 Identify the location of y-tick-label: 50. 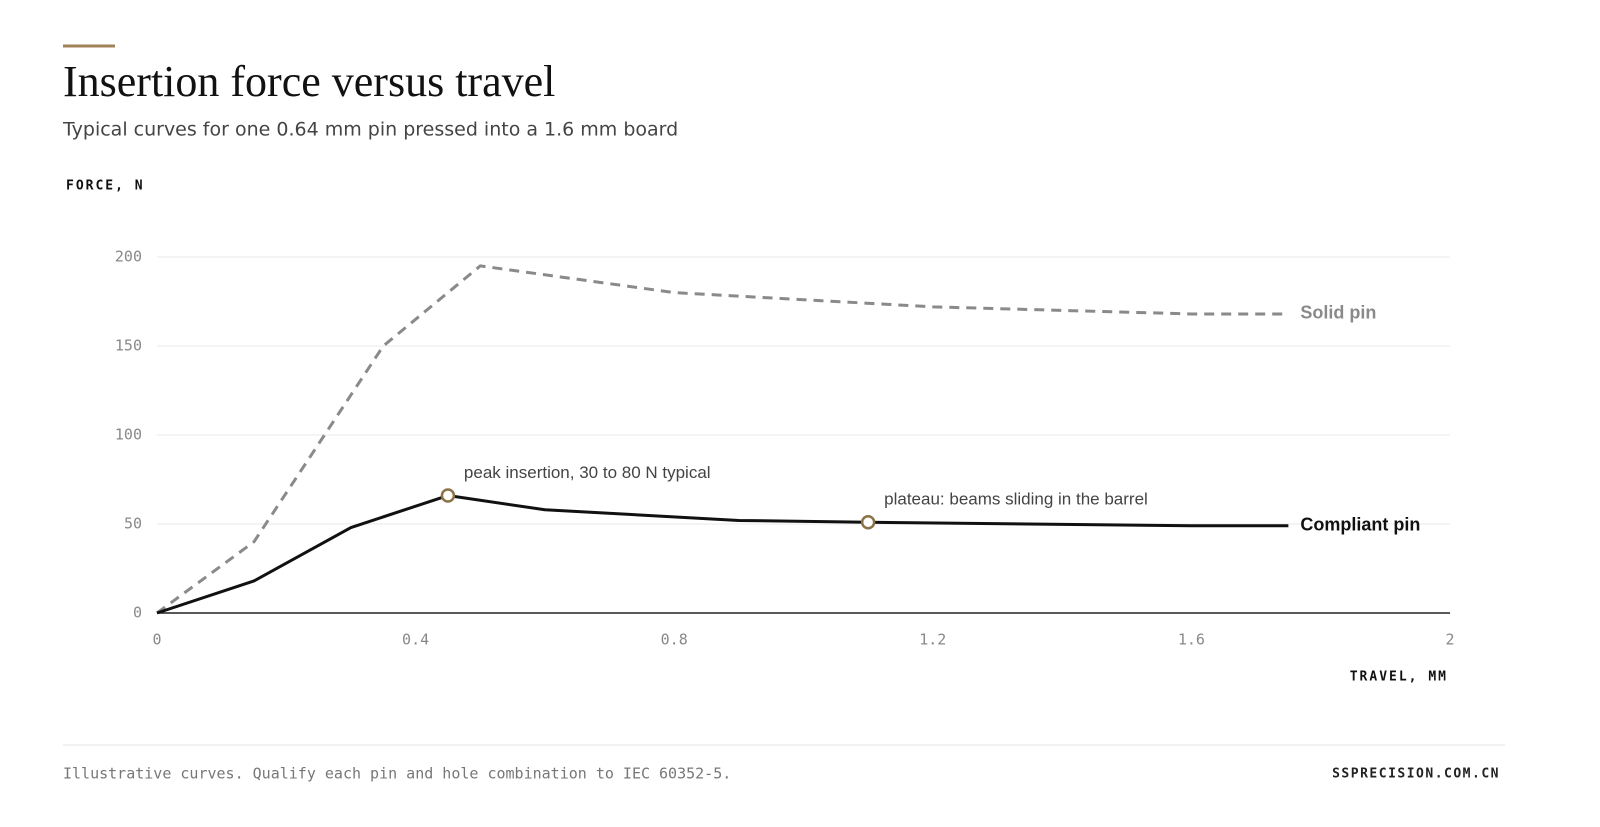
(133, 524).